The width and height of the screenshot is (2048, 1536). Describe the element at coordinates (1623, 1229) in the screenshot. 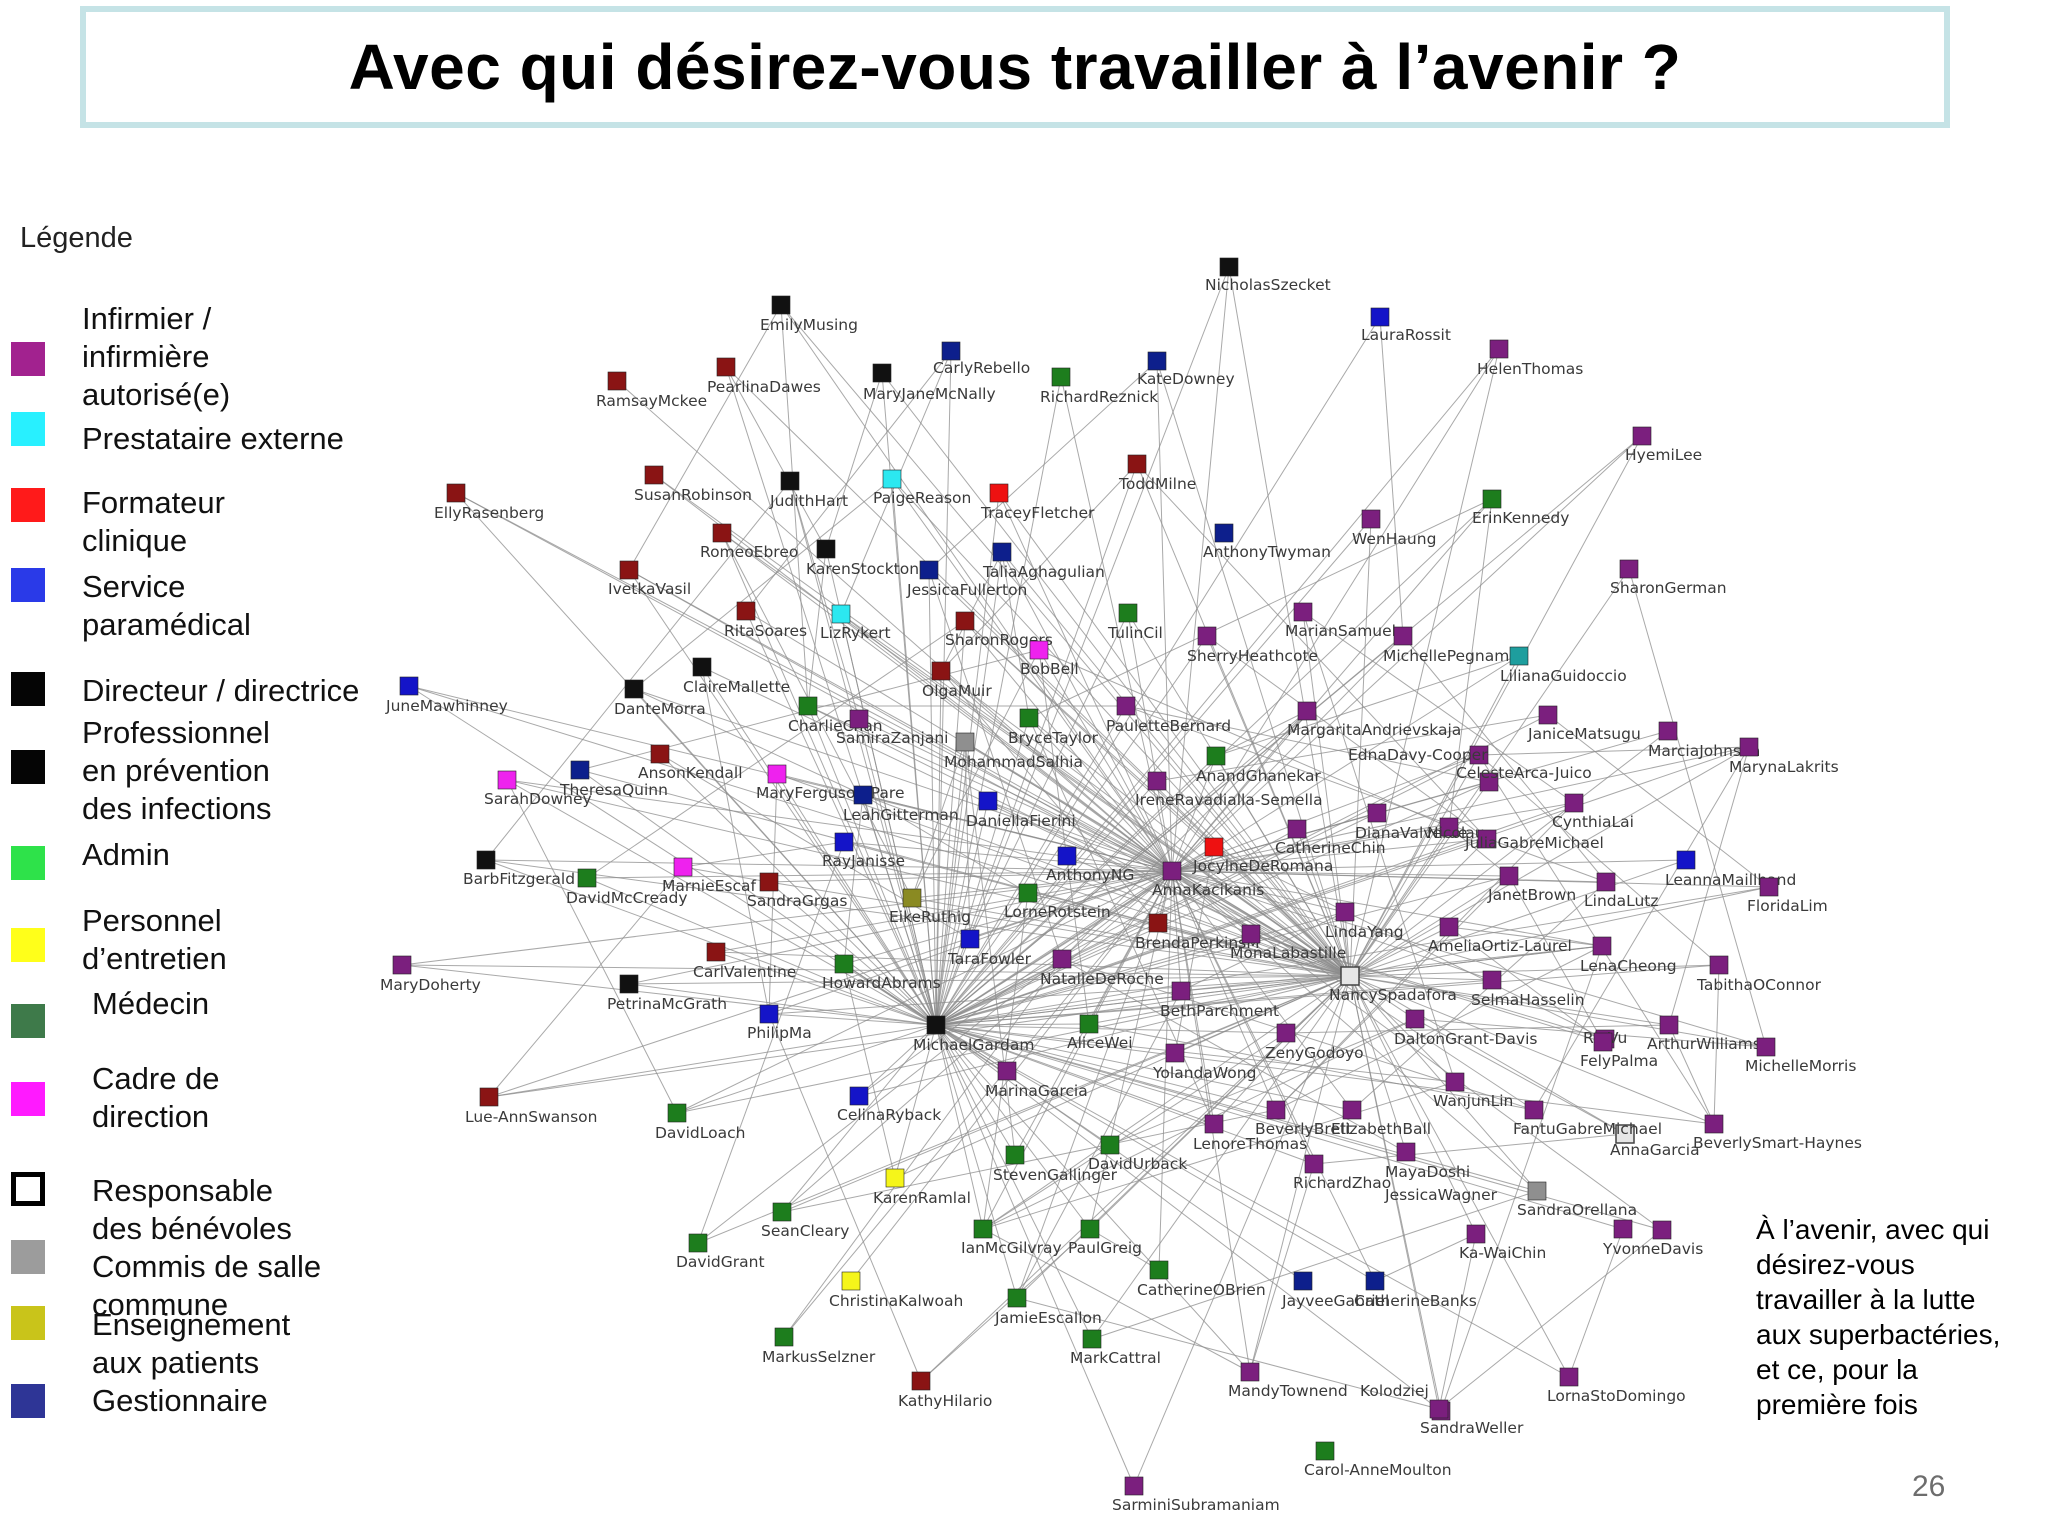

I see `network-node-sandraorellana` at that location.